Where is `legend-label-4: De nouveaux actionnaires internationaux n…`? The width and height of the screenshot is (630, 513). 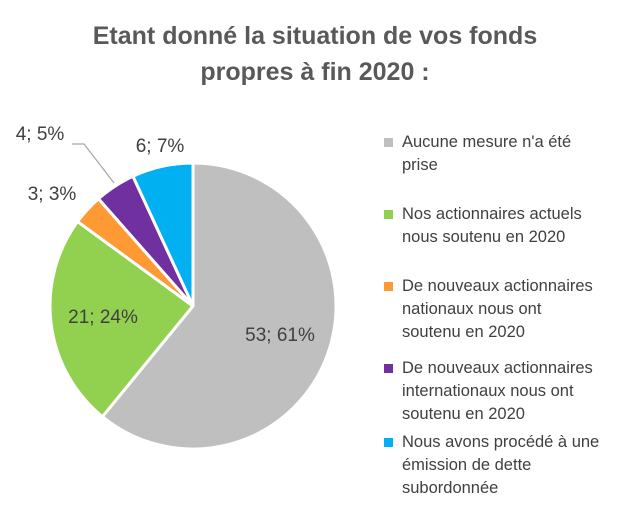
legend-label-4: De nouveaux actionnaires internationaux n… is located at coordinates (514, 391).